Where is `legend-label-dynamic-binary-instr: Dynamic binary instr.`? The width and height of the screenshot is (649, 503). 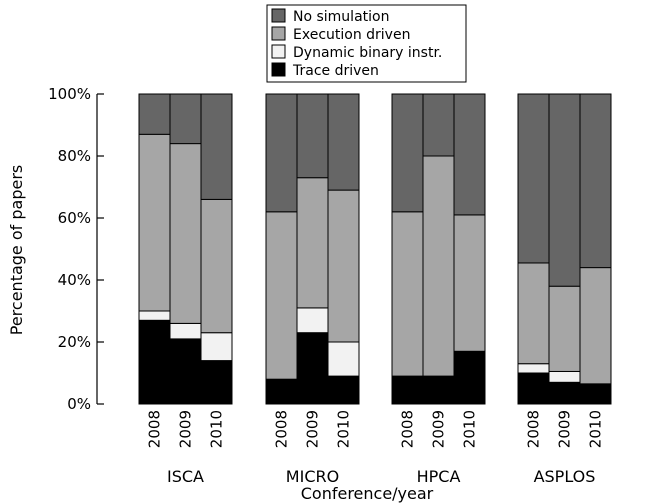 legend-label-dynamic-binary-instr: Dynamic binary instr. is located at coordinates (367, 53).